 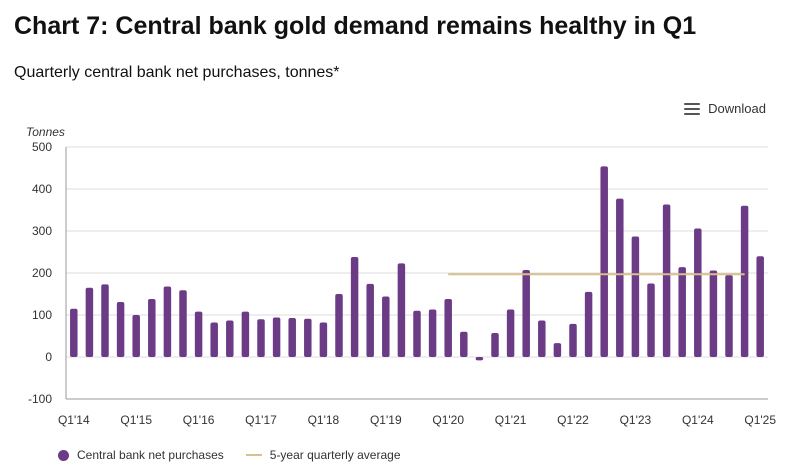 I want to click on x-tick-label: Q1'18, so click(x=324, y=420).